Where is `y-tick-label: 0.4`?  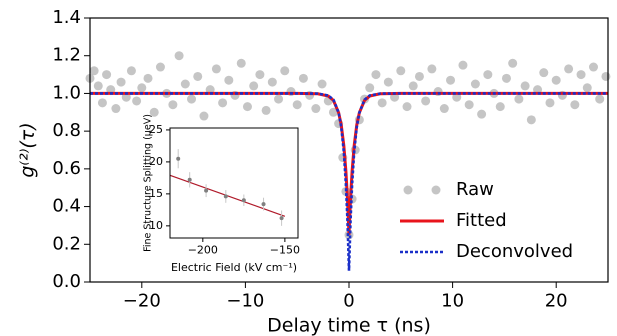
y-tick-label: 0.4 is located at coordinates (66, 206).